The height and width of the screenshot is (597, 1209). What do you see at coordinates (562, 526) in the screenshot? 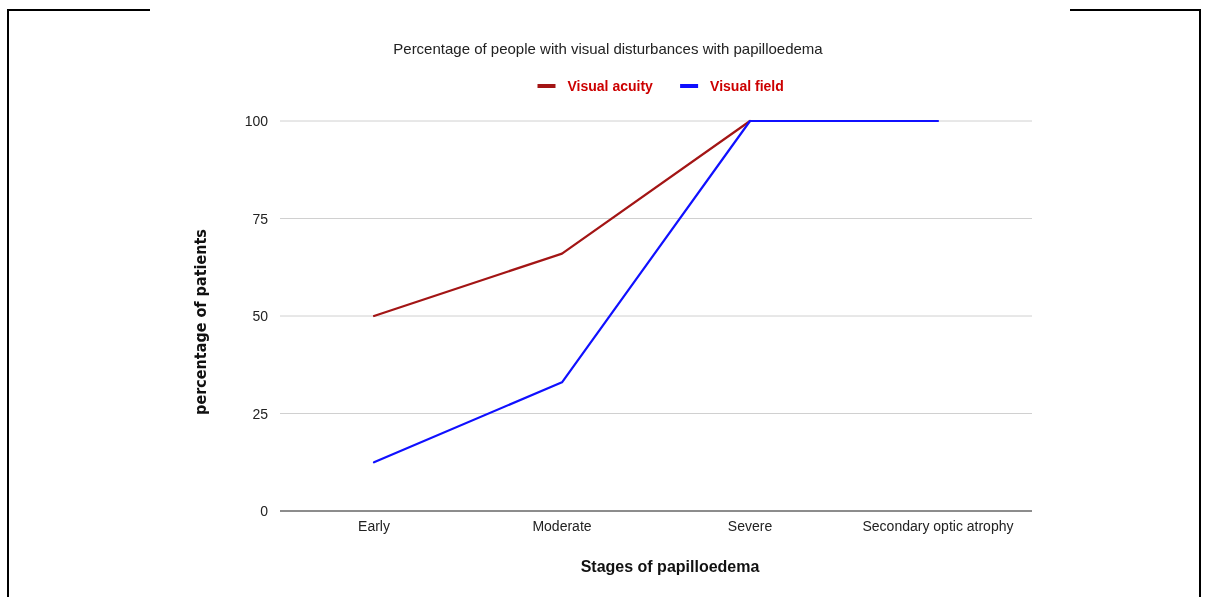
I see `x-tick-label: Moderate` at bounding box center [562, 526].